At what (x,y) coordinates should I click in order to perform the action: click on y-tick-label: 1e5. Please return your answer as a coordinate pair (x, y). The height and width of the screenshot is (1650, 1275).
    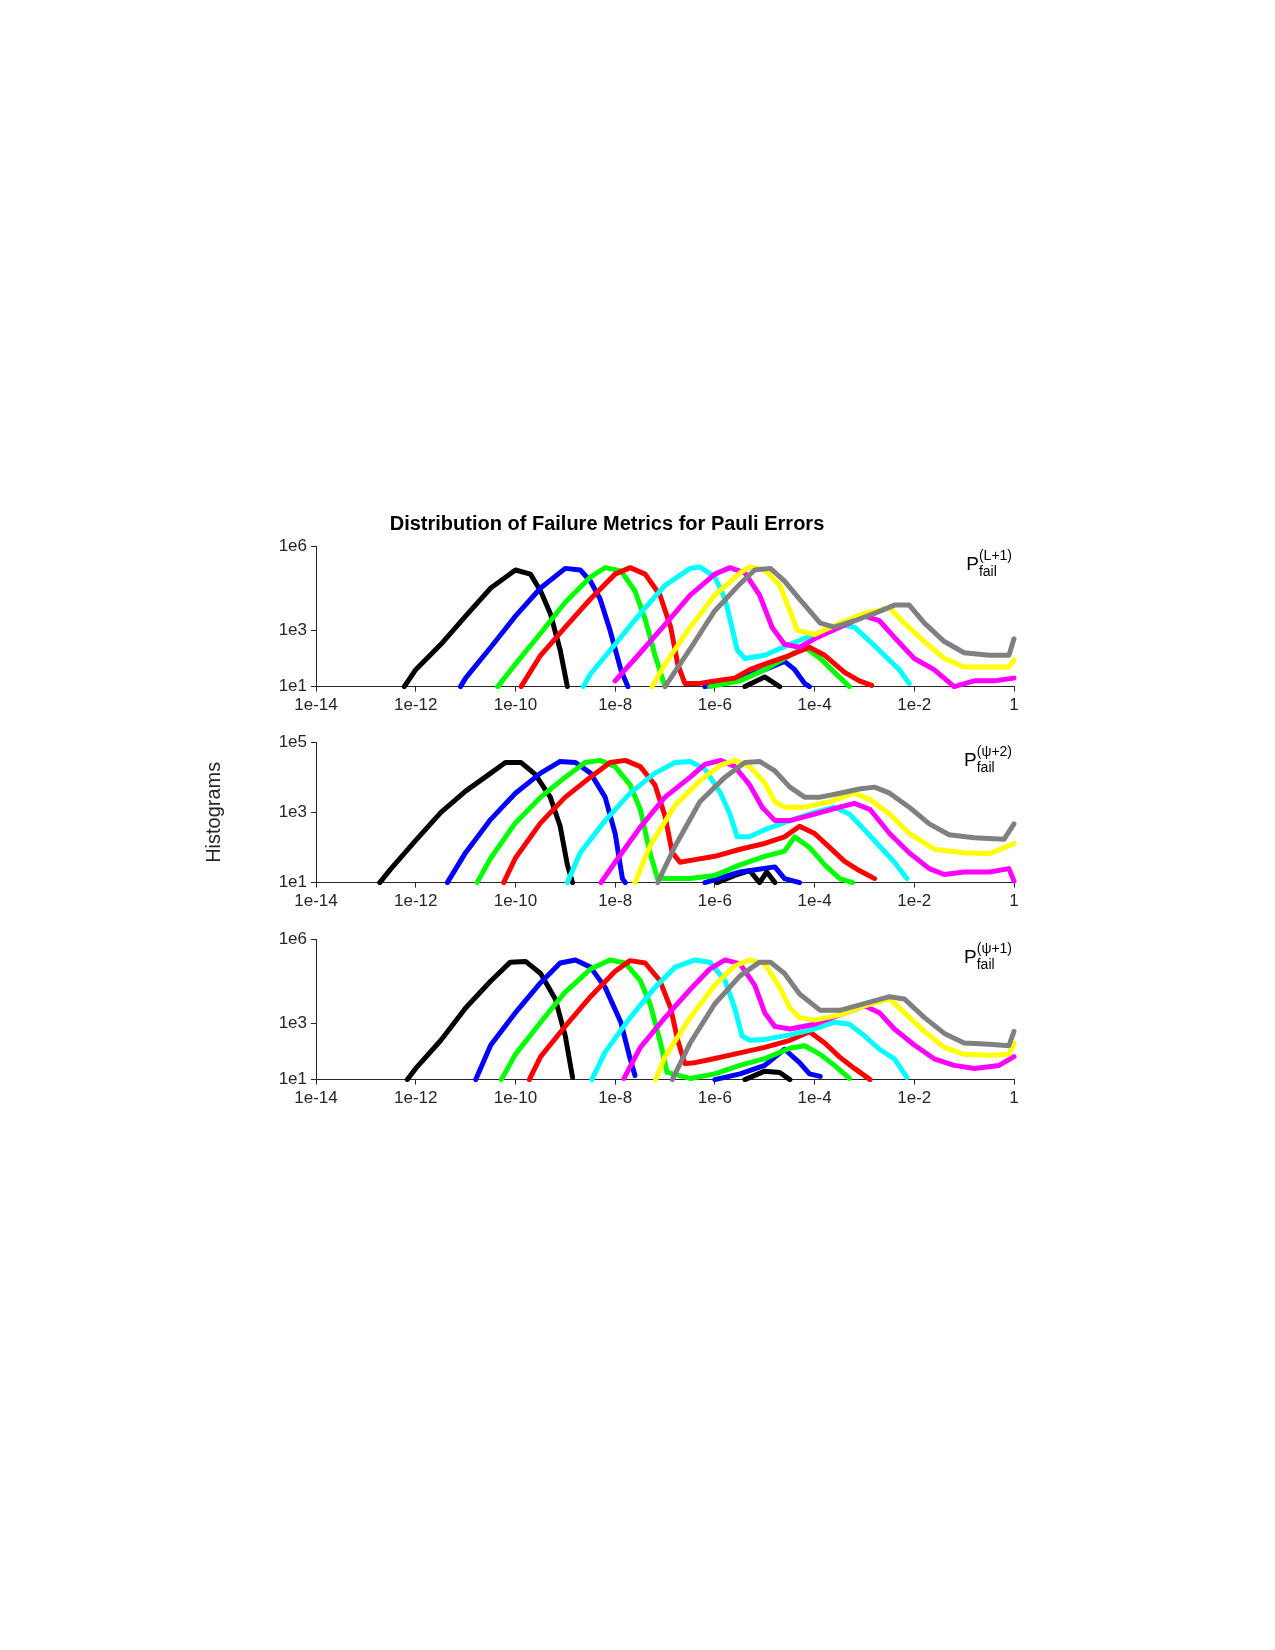
    Looking at the image, I should click on (292, 741).